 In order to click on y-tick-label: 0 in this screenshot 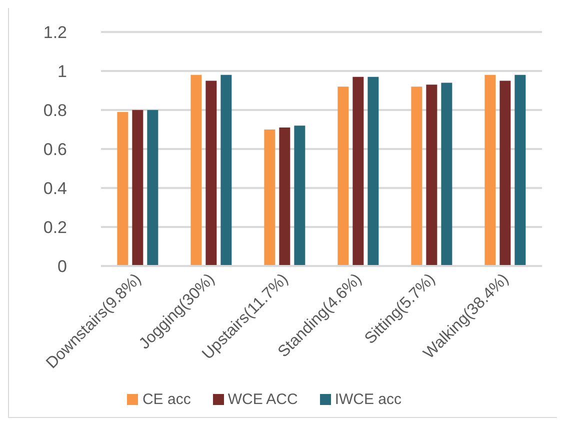, I will do `click(62, 266)`.